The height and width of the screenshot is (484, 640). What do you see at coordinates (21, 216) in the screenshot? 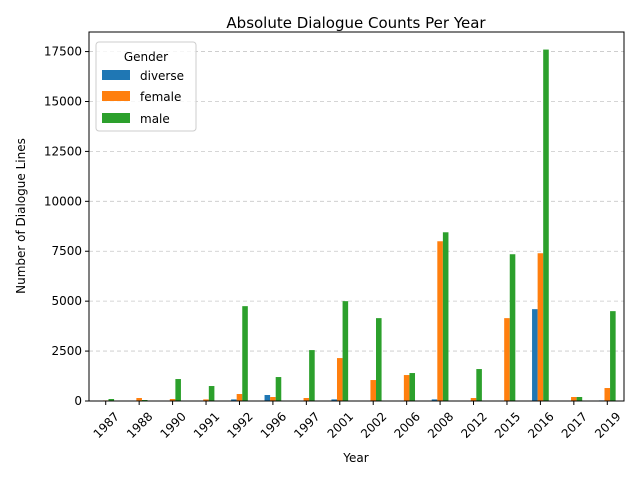
I see `y-axis-label: Number of Dialogue Lines` at bounding box center [21, 216].